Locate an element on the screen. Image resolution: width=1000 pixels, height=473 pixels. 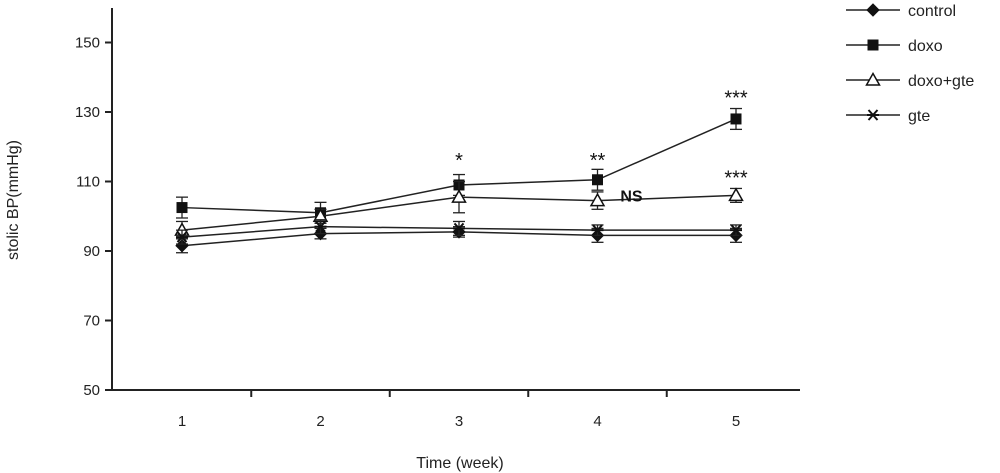
y-tick-label: 150 is located at coordinates (87, 43).